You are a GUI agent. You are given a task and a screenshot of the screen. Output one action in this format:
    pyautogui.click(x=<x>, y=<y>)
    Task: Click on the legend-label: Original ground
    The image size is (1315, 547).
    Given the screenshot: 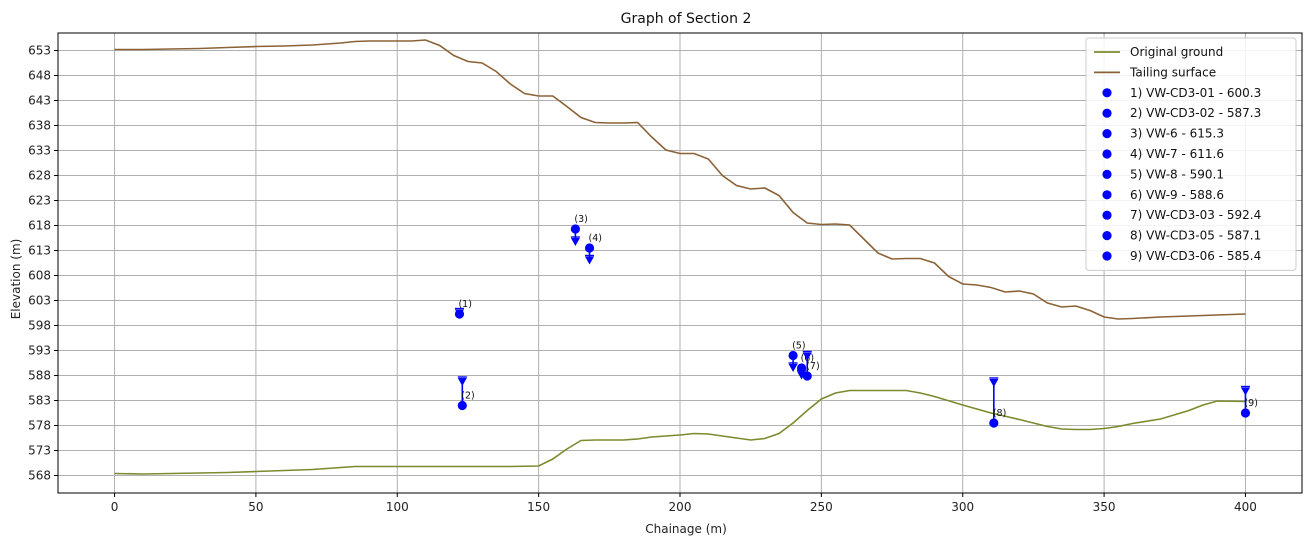 What is the action you would take?
    pyautogui.click(x=1176, y=52)
    